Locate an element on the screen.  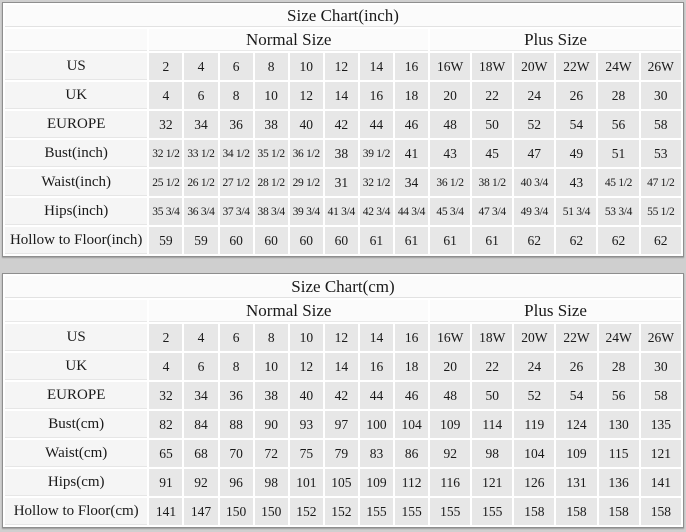
size-cell: 68 is located at coordinates (201, 453).